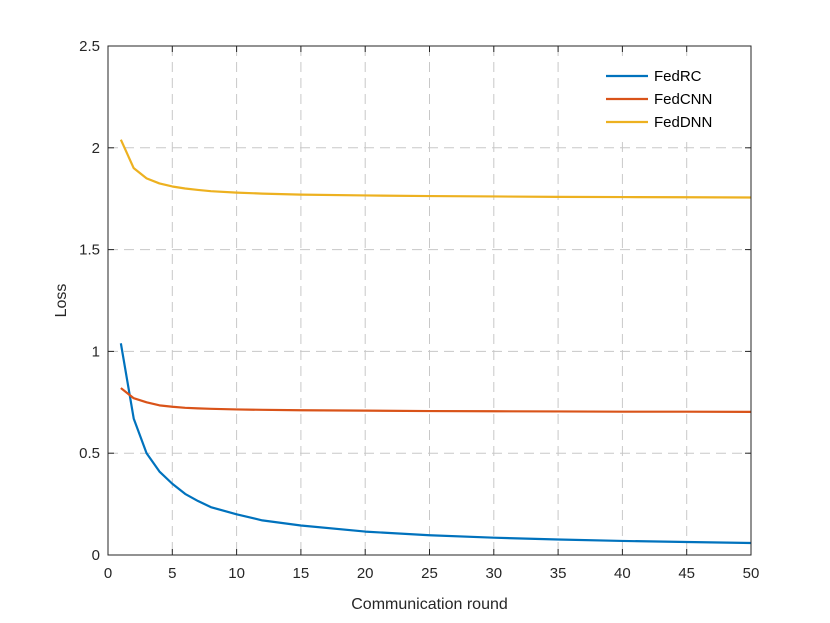 This screenshot has width=830, height=623. I want to click on x-axis-label: Communication round, so click(429, 604).